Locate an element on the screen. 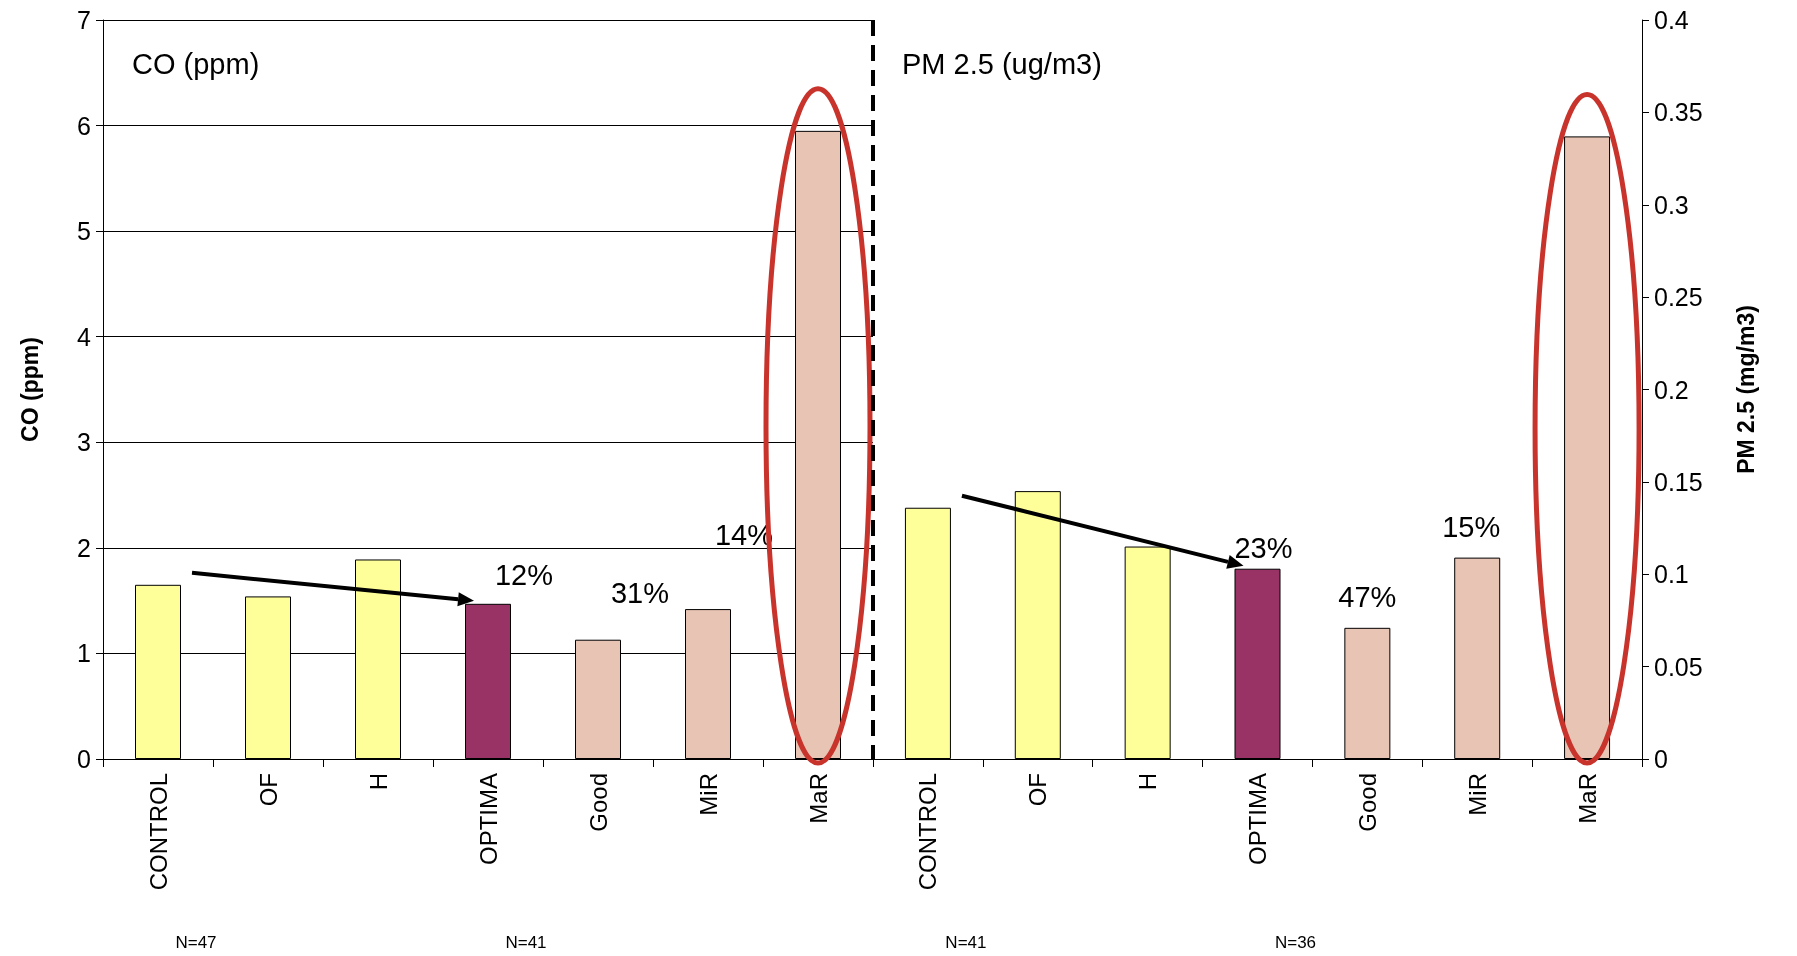 This screenshot has height=956, width=1797. y-tick-label: 2 is located at coordinates (84, 547).